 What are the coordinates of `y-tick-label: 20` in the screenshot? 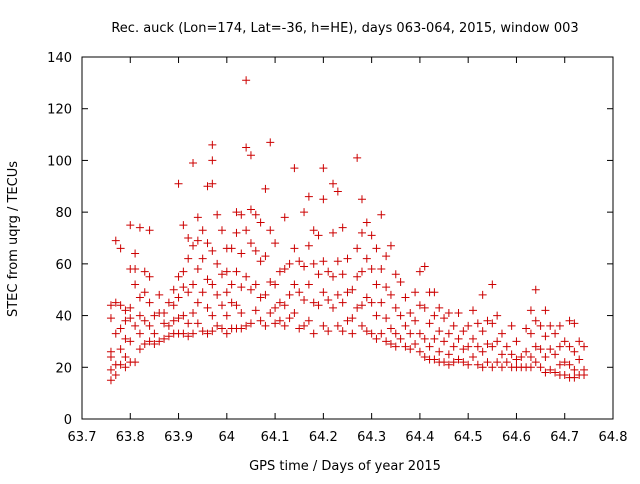 It's located at (63, 368).